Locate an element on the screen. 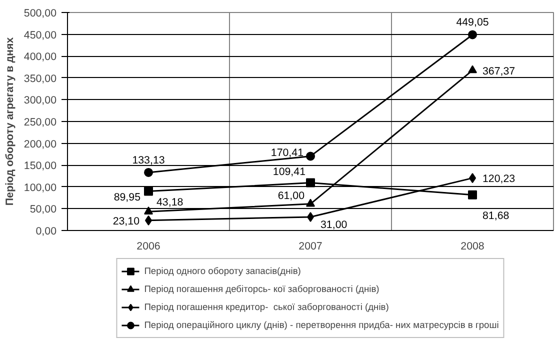 Image resolution: width=558 pixels, height=346 pixels. y-tick-label: 300,00 is located at coordinates (40, 100).